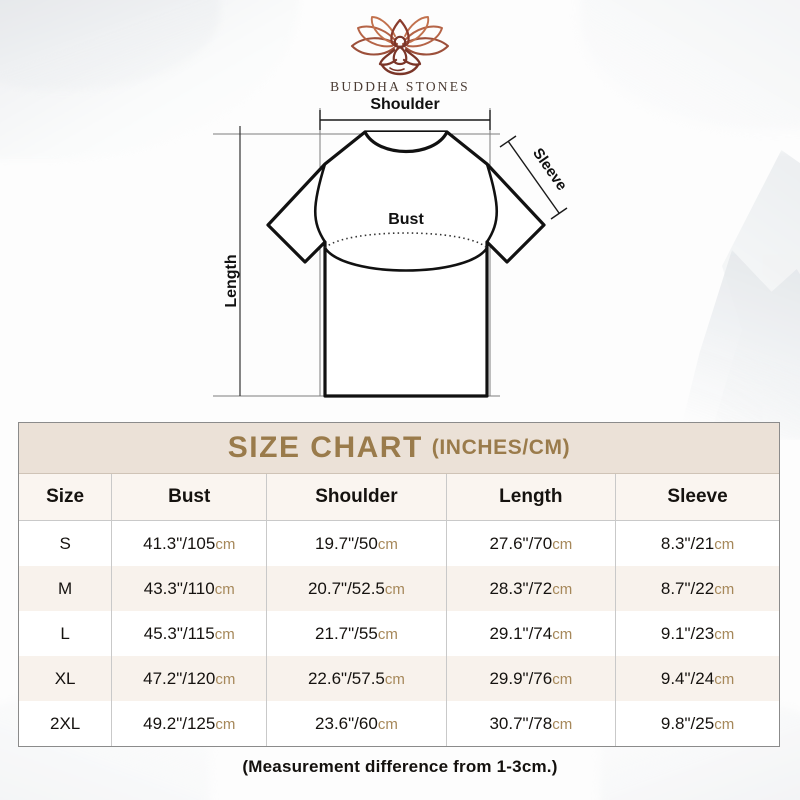 This screenshot has width=800, height=800. What do you see at coordinates (66, 633) in the screenshot?
I see `cell-size: L` at bounding box center [66, 633].